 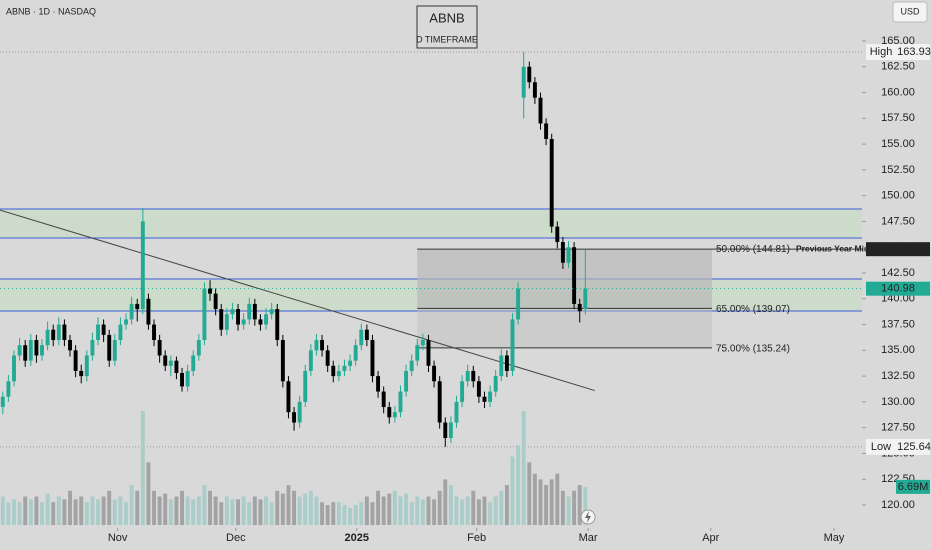 I want to click on currency-label: USD, so click(x=910, y=11).